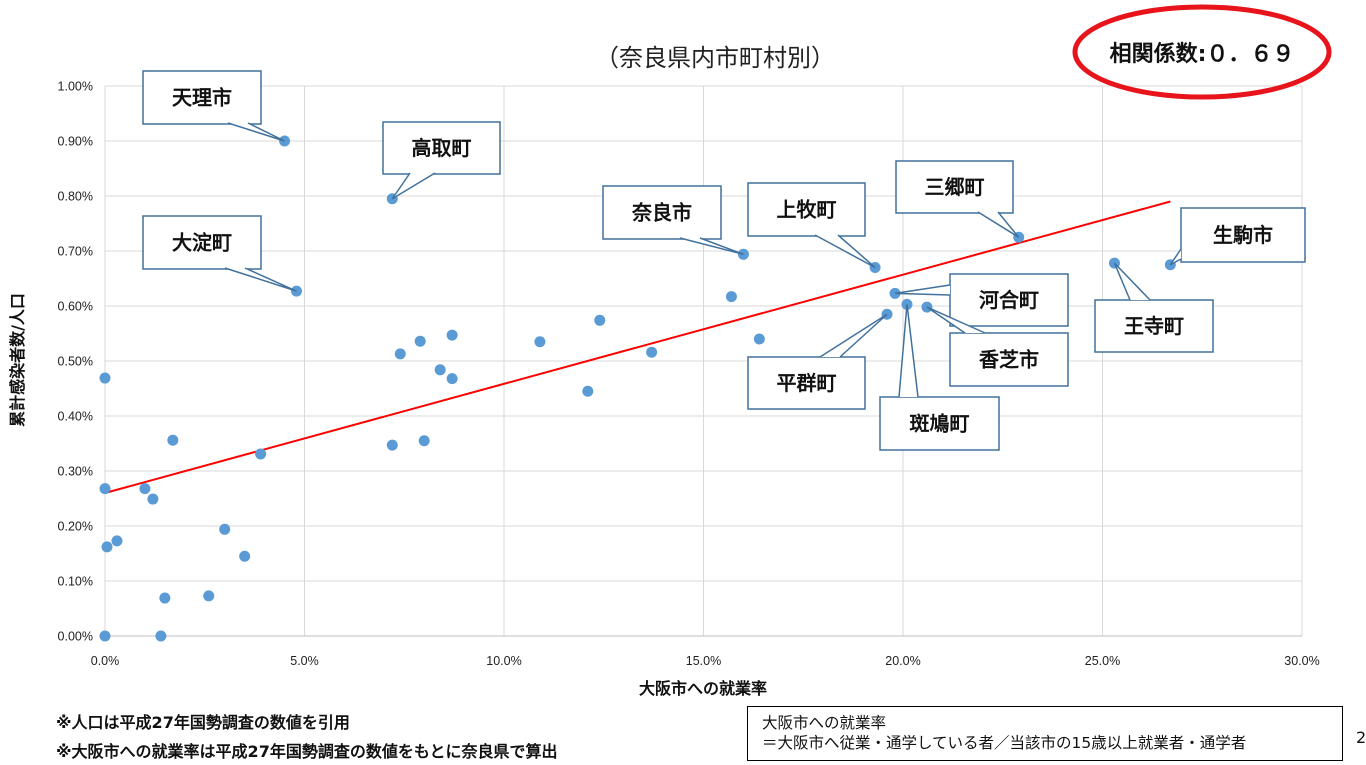  What do you see at coordinates (307, 751) in the screenshot?
I see `note-employment-rate: ※大阪市への就業率は平成27年国勢調査の数値をもとに奈良県で算出` at bounding box center [307, 751].